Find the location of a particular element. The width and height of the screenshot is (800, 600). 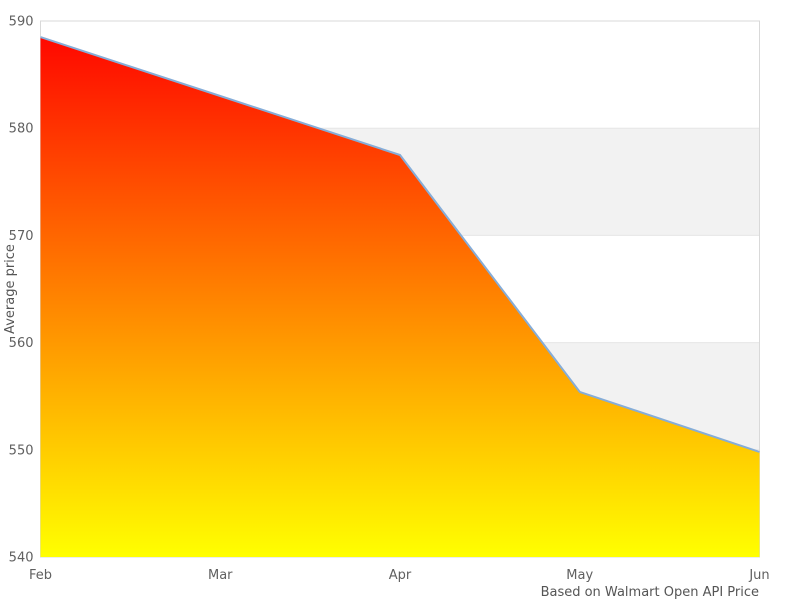

y-axis-tick-label: 580 is located at coordinates (21, 129).